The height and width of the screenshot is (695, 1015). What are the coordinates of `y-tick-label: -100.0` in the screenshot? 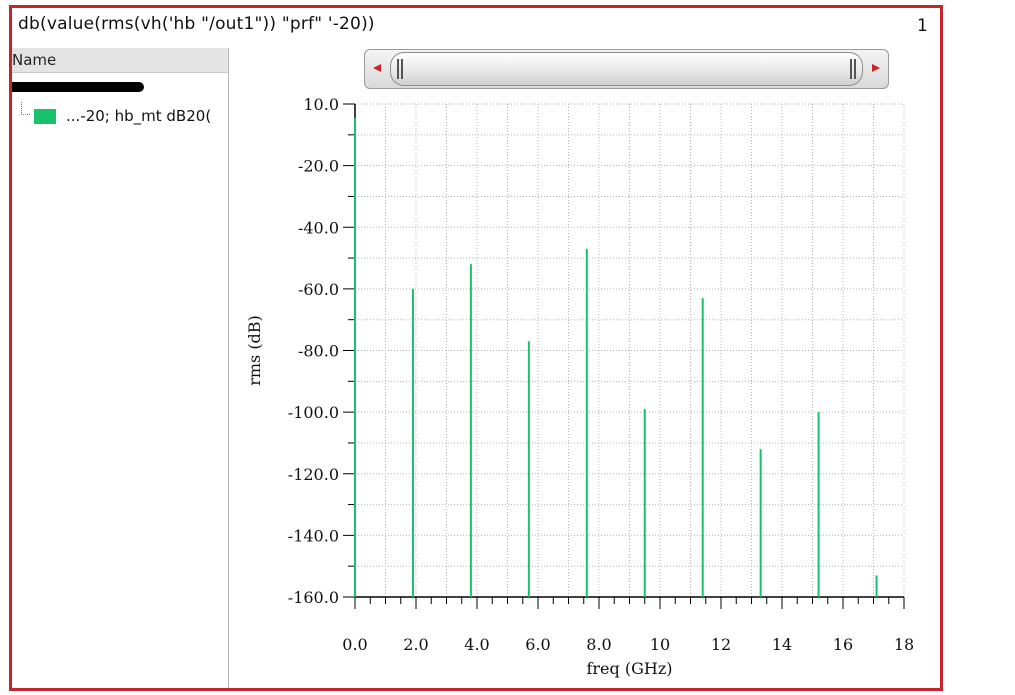 It's located at (313, 412).